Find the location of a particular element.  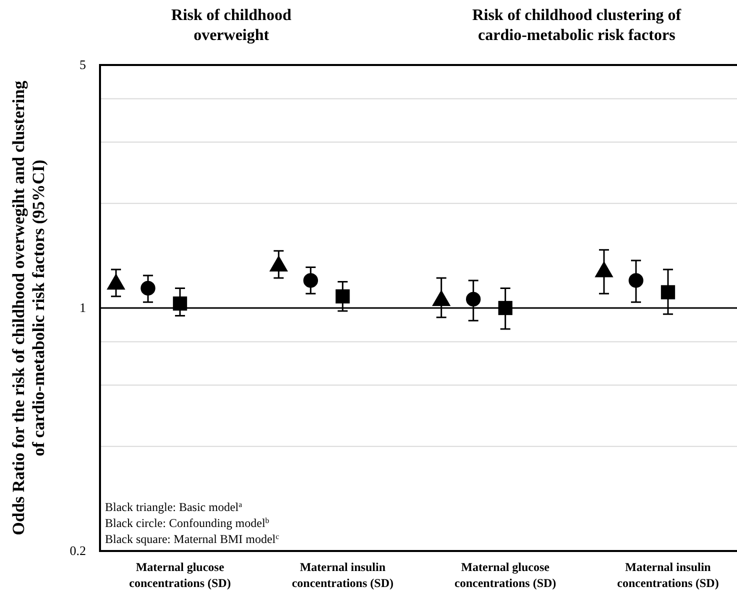

text: Risk of childhood clustering of cardio-metabolic risk factors is located at coordinates (577, 25).